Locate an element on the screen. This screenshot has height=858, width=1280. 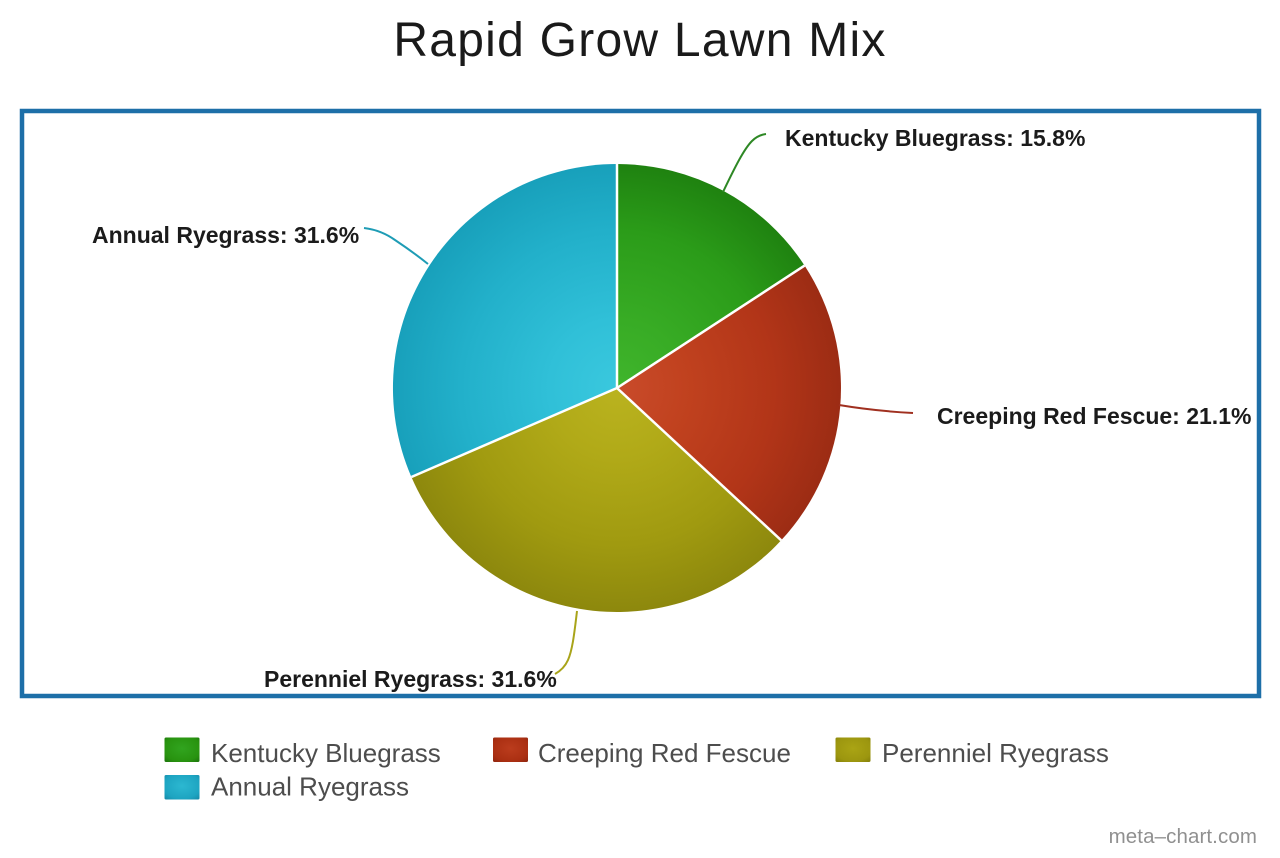
svg-text: Creeping Red Fescue: 21.1% is located at coordinates (1094, 416).